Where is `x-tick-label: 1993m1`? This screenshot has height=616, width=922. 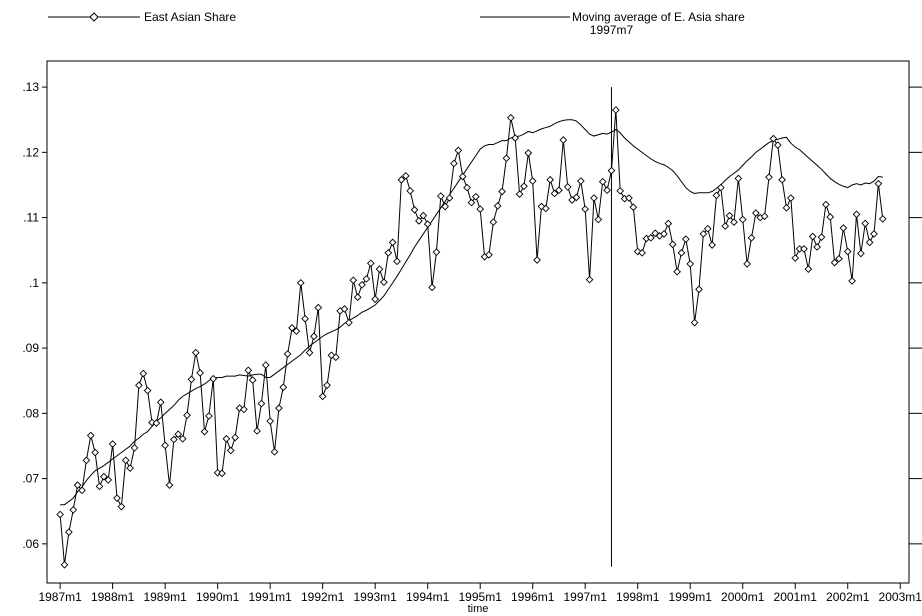
x-tick-label: 1993m1 is located at coordinates (375, 597).